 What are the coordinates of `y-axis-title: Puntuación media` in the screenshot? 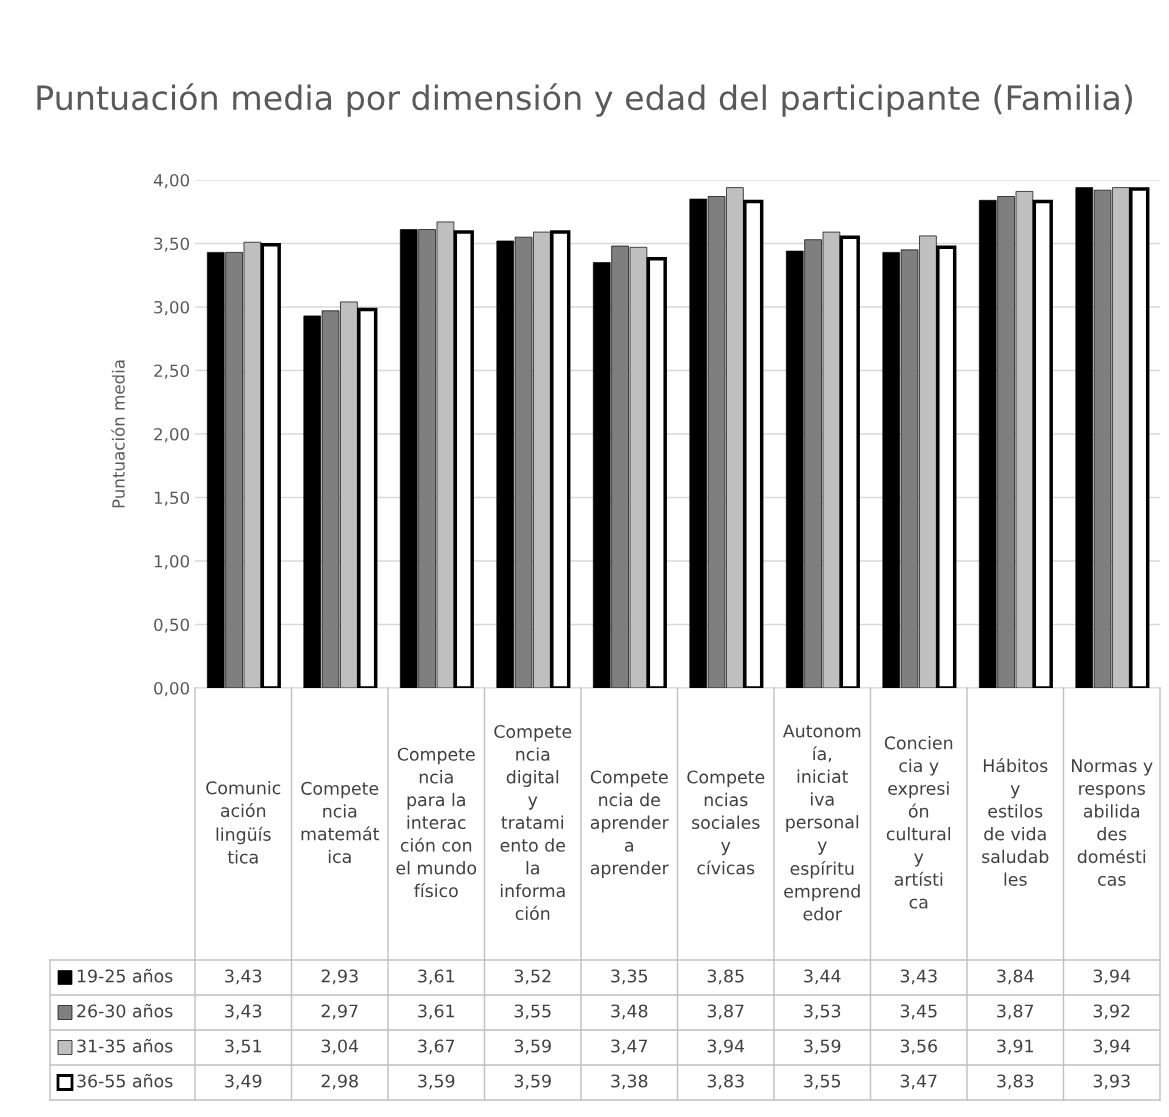 It's located at (118, 434).